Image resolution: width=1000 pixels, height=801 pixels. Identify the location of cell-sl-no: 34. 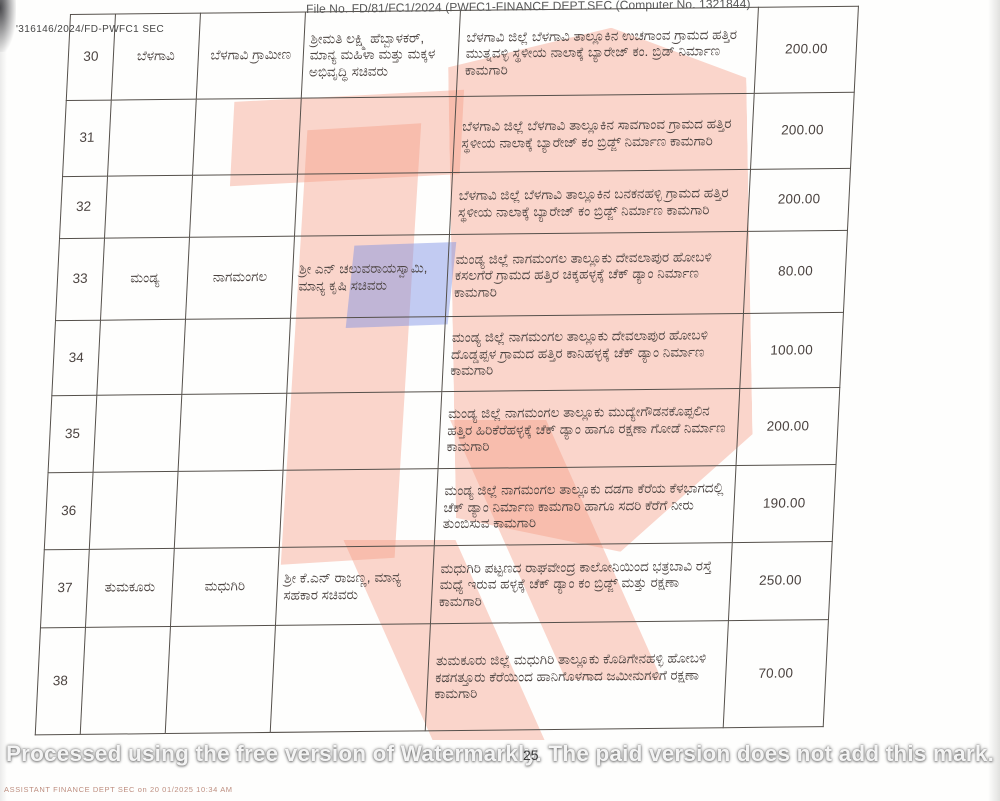
(76, 358).